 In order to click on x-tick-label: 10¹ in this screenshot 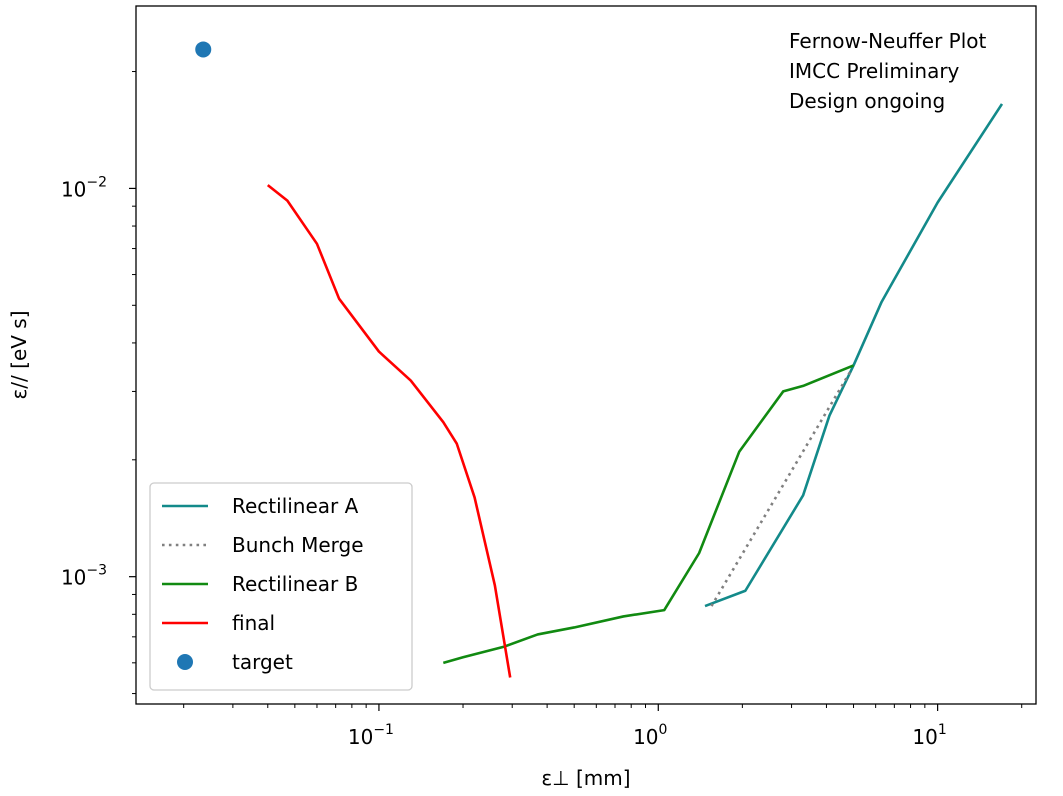, I will do `click(929, 735)`.